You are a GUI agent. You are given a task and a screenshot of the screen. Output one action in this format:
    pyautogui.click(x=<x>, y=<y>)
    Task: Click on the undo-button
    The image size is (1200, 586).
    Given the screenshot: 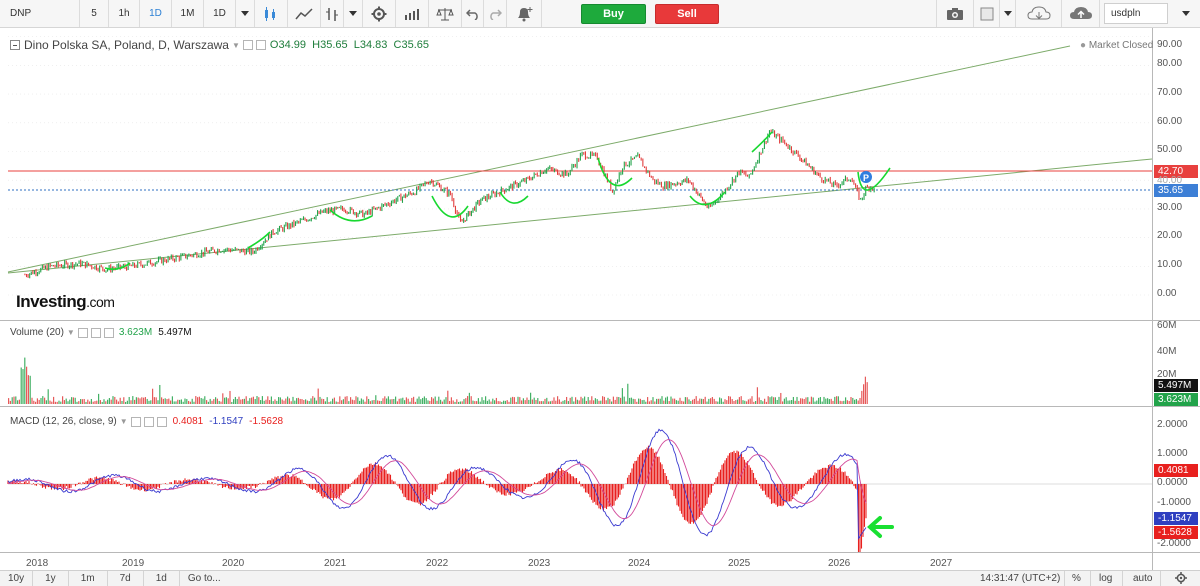 What is the action you would take?
    pyautogui.click(x=473, y=13)
    